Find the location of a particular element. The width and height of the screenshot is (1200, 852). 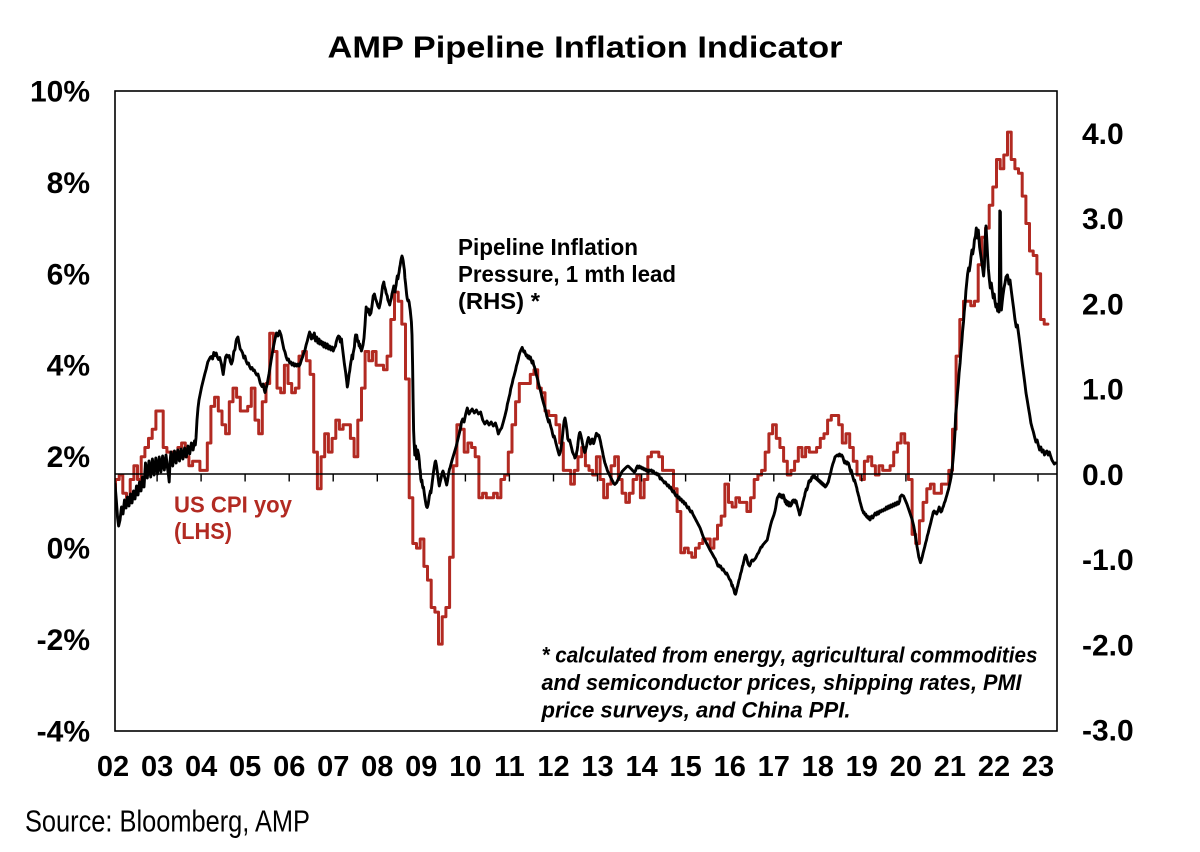

svg-text: 0% is located at coordinates (68, 549).